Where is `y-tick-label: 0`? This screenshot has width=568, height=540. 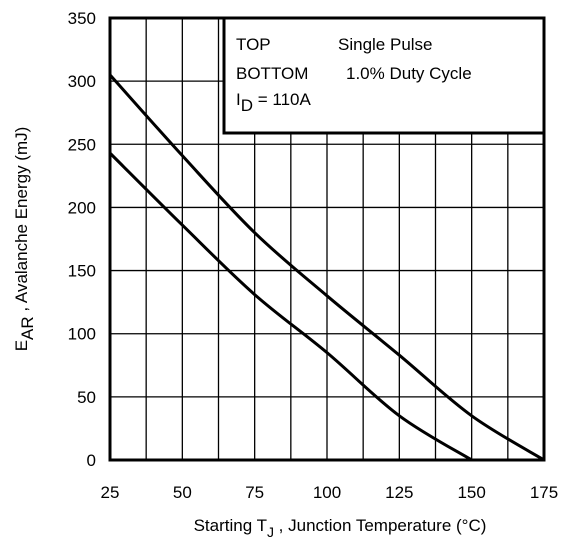 y-tick-label: 0 is located at coordinates (91, 460).